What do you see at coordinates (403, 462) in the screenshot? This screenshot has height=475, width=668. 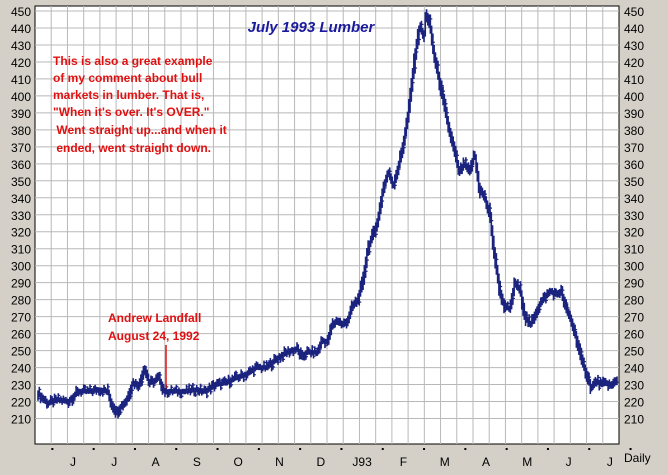 I see `x-tick-label: F` at bounding box center [403, 462].